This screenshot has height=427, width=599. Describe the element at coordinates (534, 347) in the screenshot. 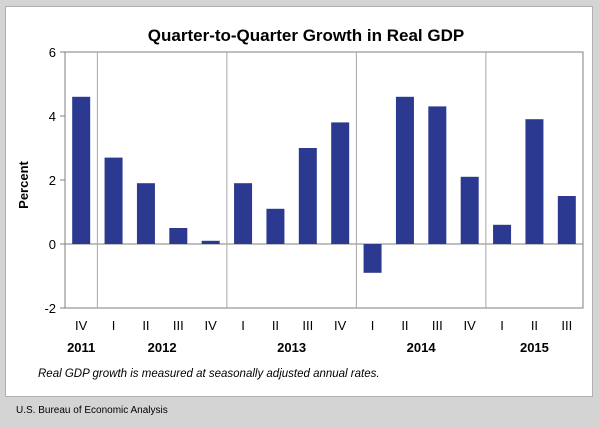

I see `year-label: 2015` at that location.